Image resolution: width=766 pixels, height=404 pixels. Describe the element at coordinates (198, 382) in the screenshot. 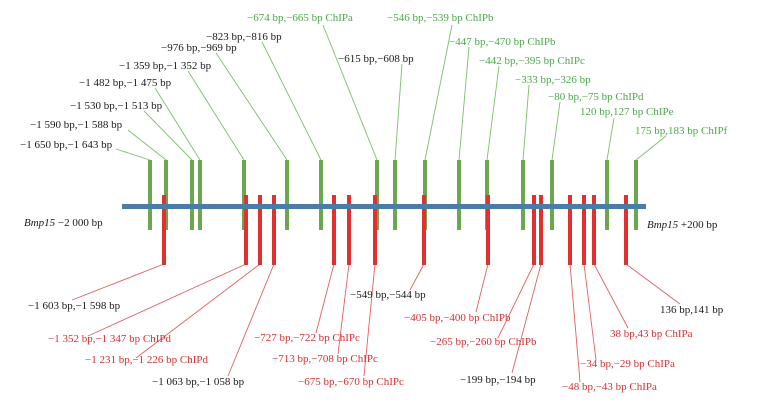

I see `lower-site-label: −1 063 bp,−1 058 bp` at that location.